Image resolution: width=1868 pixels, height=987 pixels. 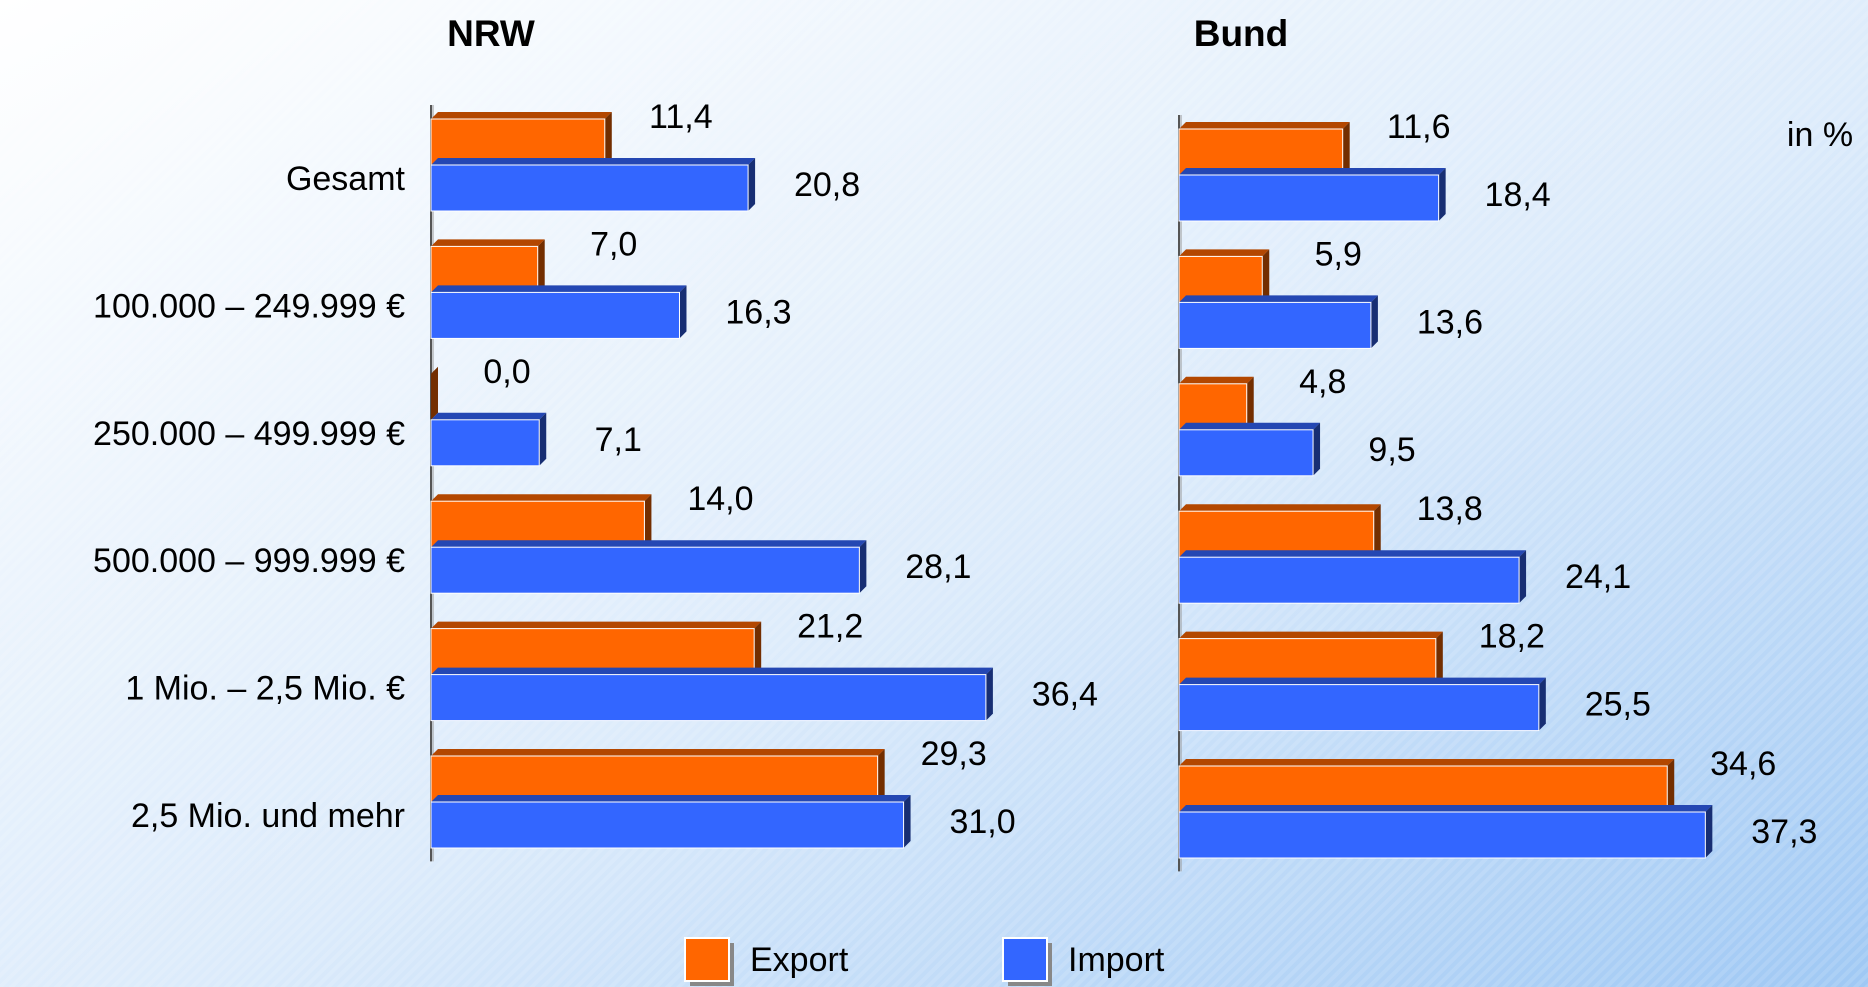 I want to click on category-label: 2,5 Mio. und mehr, so click(x=268, y=816).